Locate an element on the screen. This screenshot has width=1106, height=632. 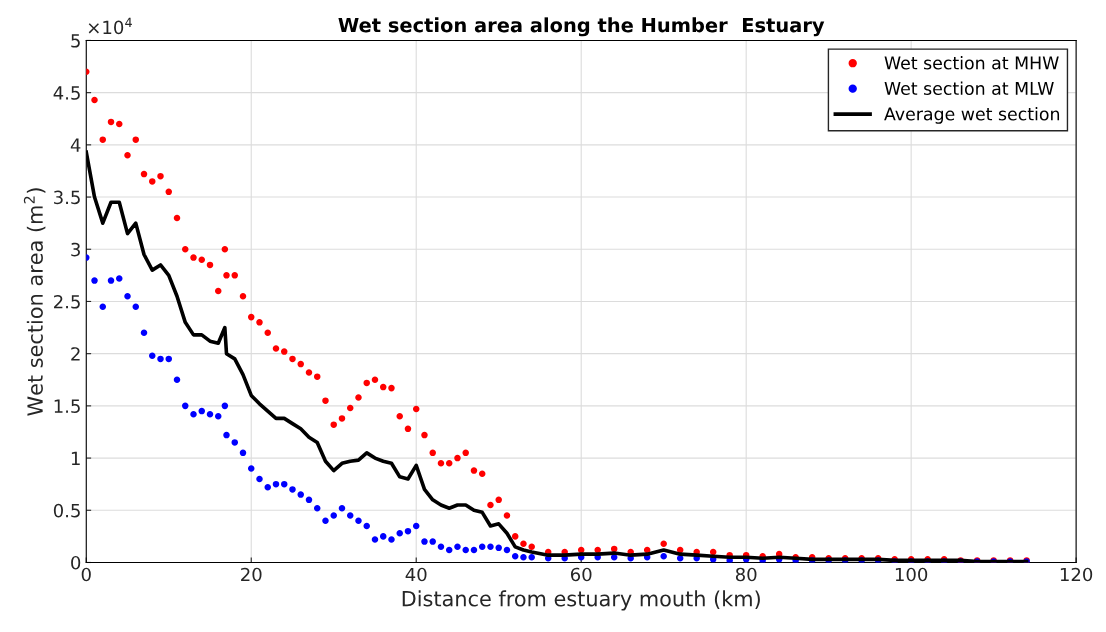
y-axis-title: Wet section area (m$^{2}$) is located at coordinates (34, 302).